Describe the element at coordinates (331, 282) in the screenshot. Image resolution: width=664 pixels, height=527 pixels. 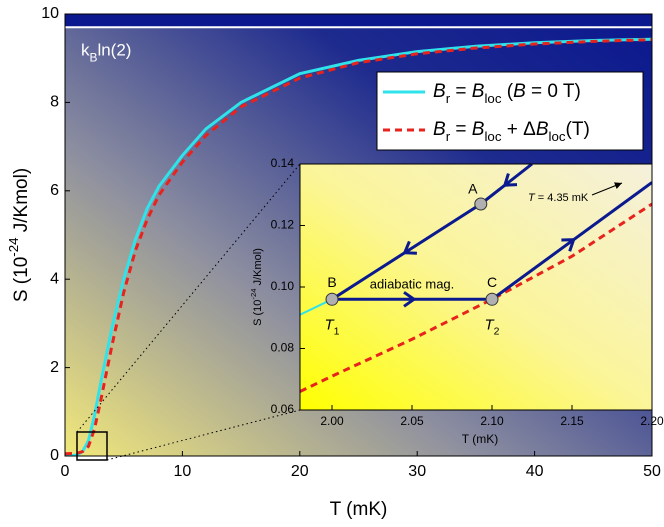
I see `point-label: B` at that location.